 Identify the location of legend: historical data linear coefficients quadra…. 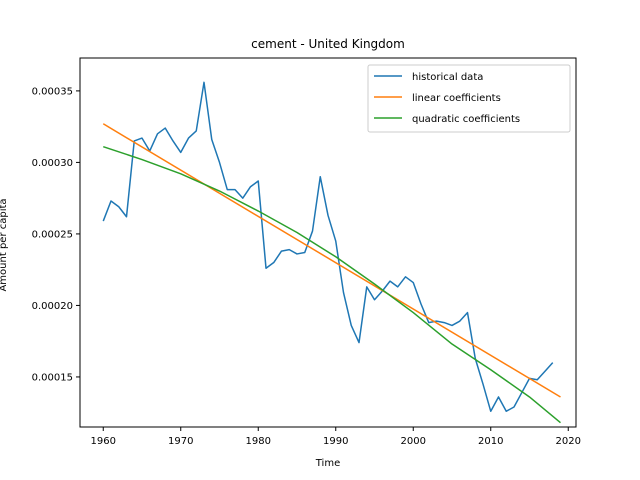
(469, 98).